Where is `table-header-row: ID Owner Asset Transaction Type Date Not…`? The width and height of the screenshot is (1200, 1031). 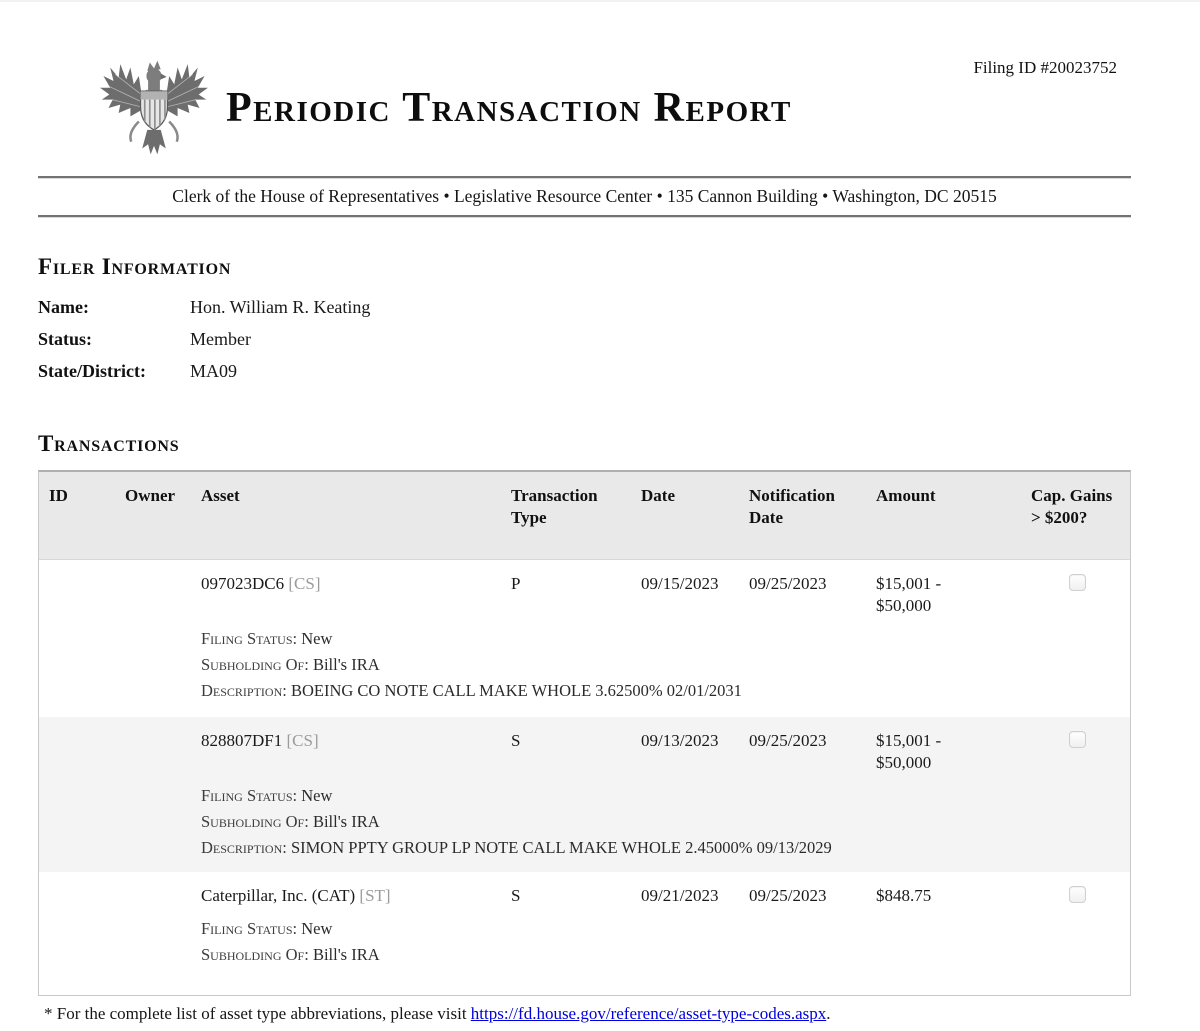 table-header-row: ID Owner Asset Transaction Type Date Not… is located at coordinates (584, 516).